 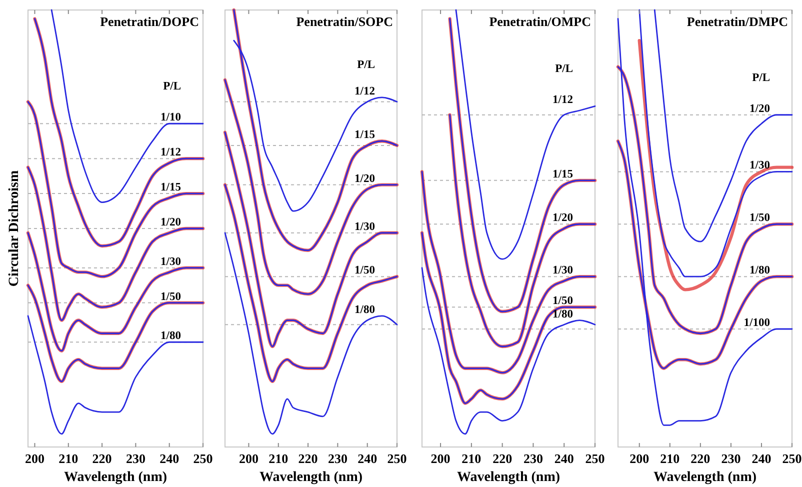 I want to click on series-label: 1/100, so click(x=757, y=323).